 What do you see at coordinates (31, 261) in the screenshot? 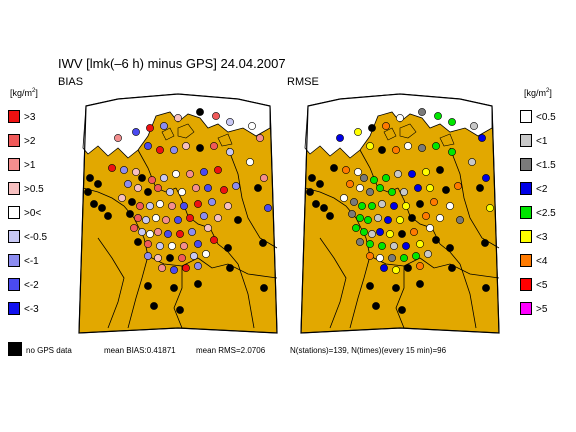
I see `bias-legend-label: <-1` at bounding box center [31, 261].